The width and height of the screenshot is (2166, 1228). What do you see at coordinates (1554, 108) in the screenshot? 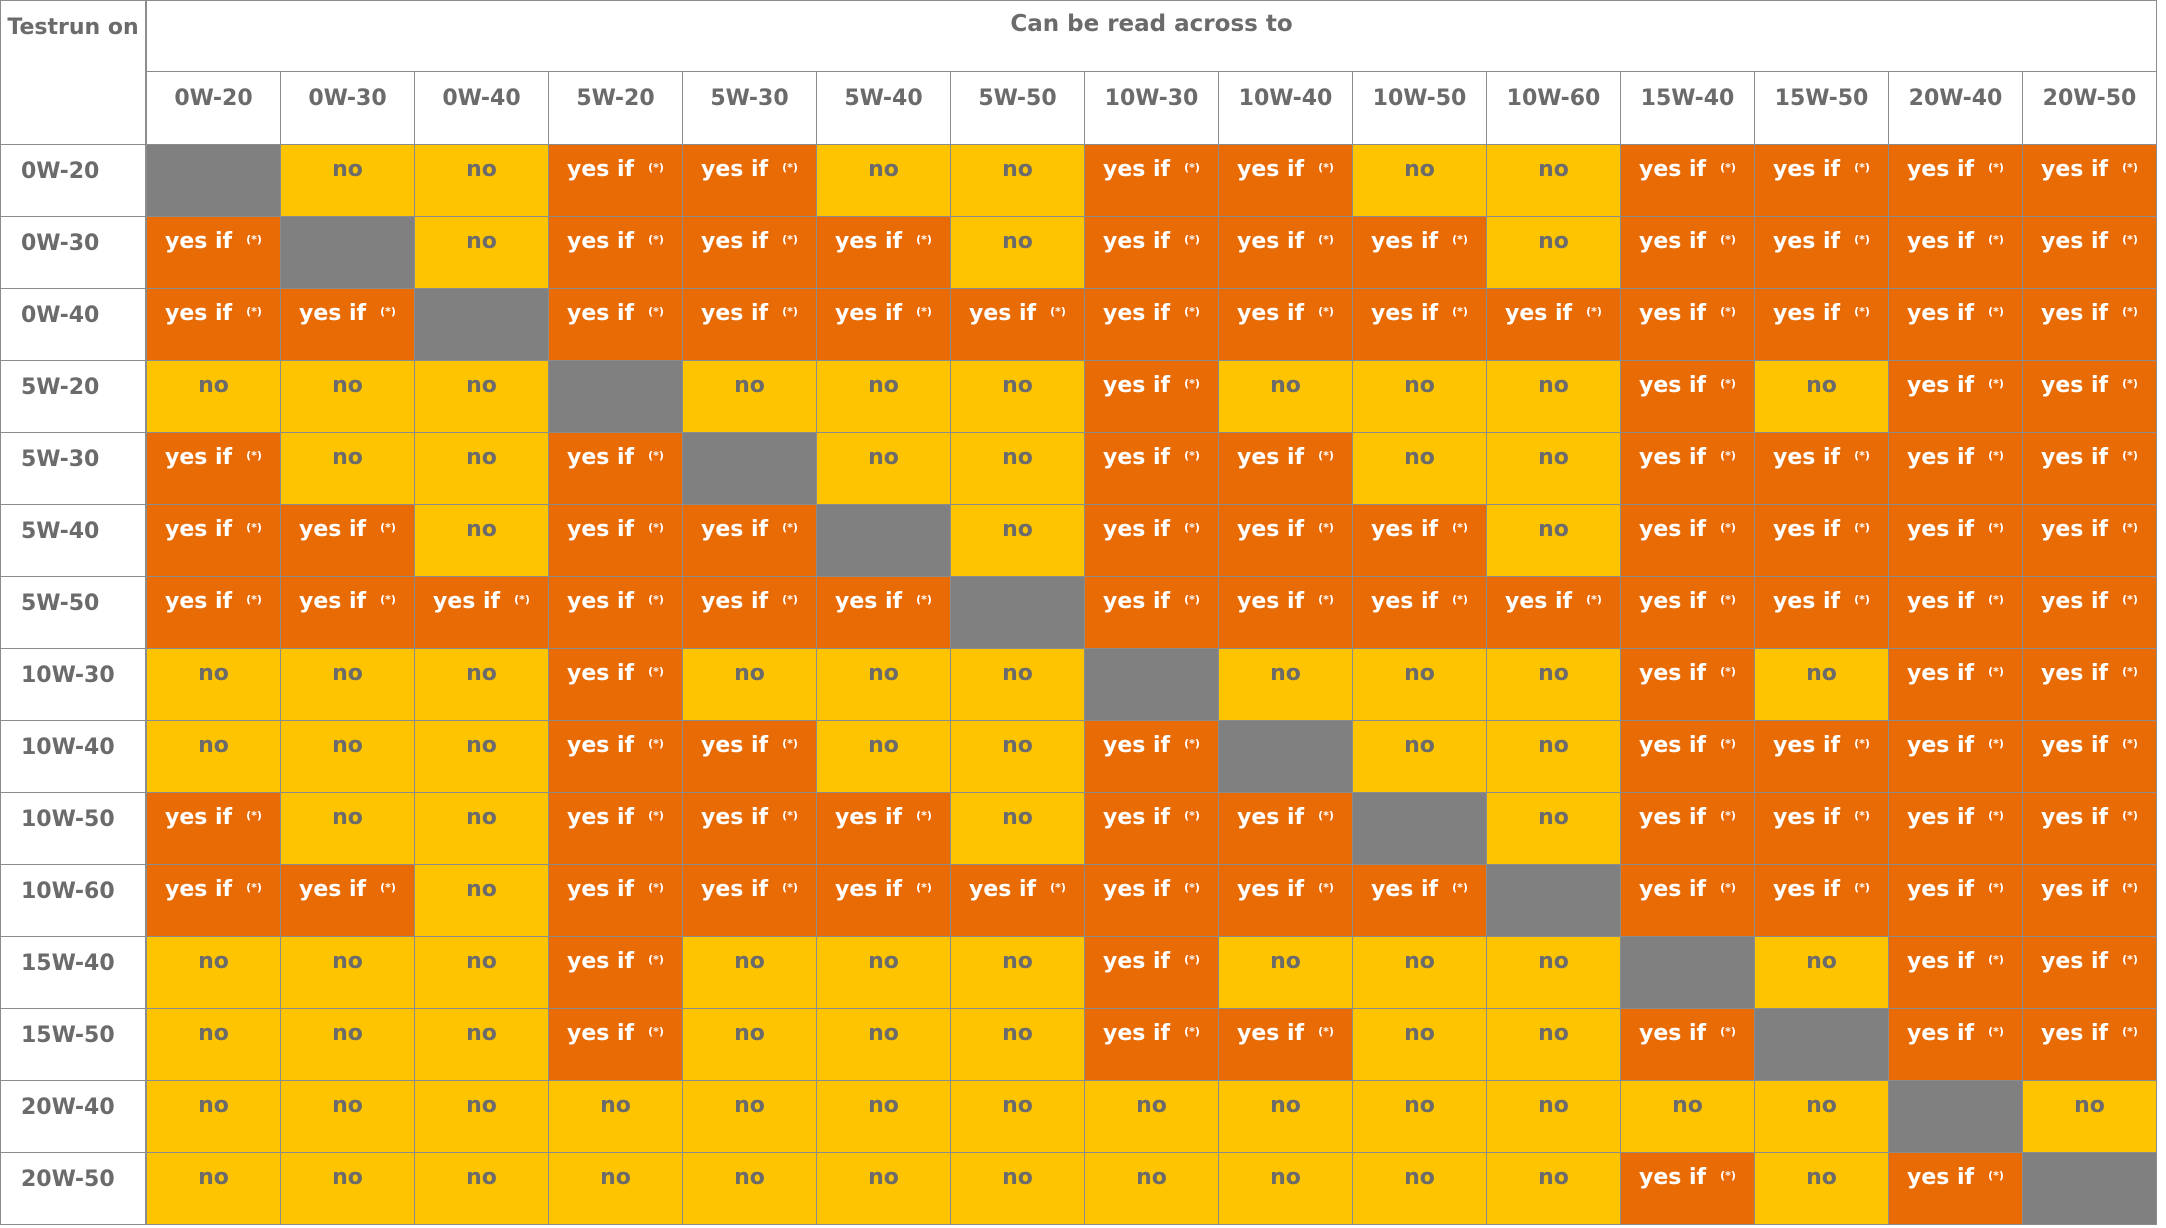
I see `column-header: 10W-60` at bounding box center [1554, 108].